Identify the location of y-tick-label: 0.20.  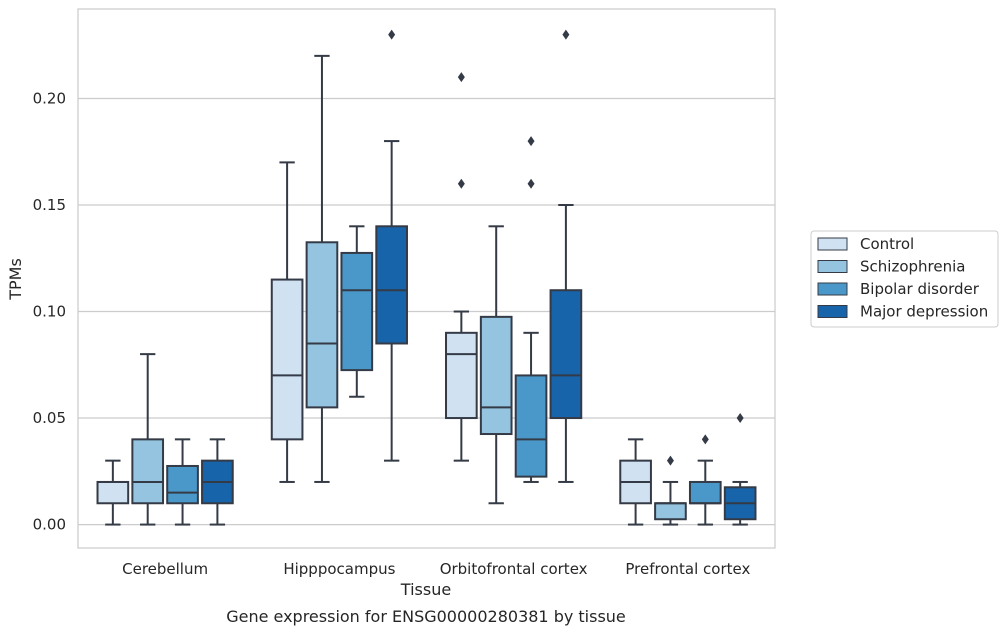
(49, 98).